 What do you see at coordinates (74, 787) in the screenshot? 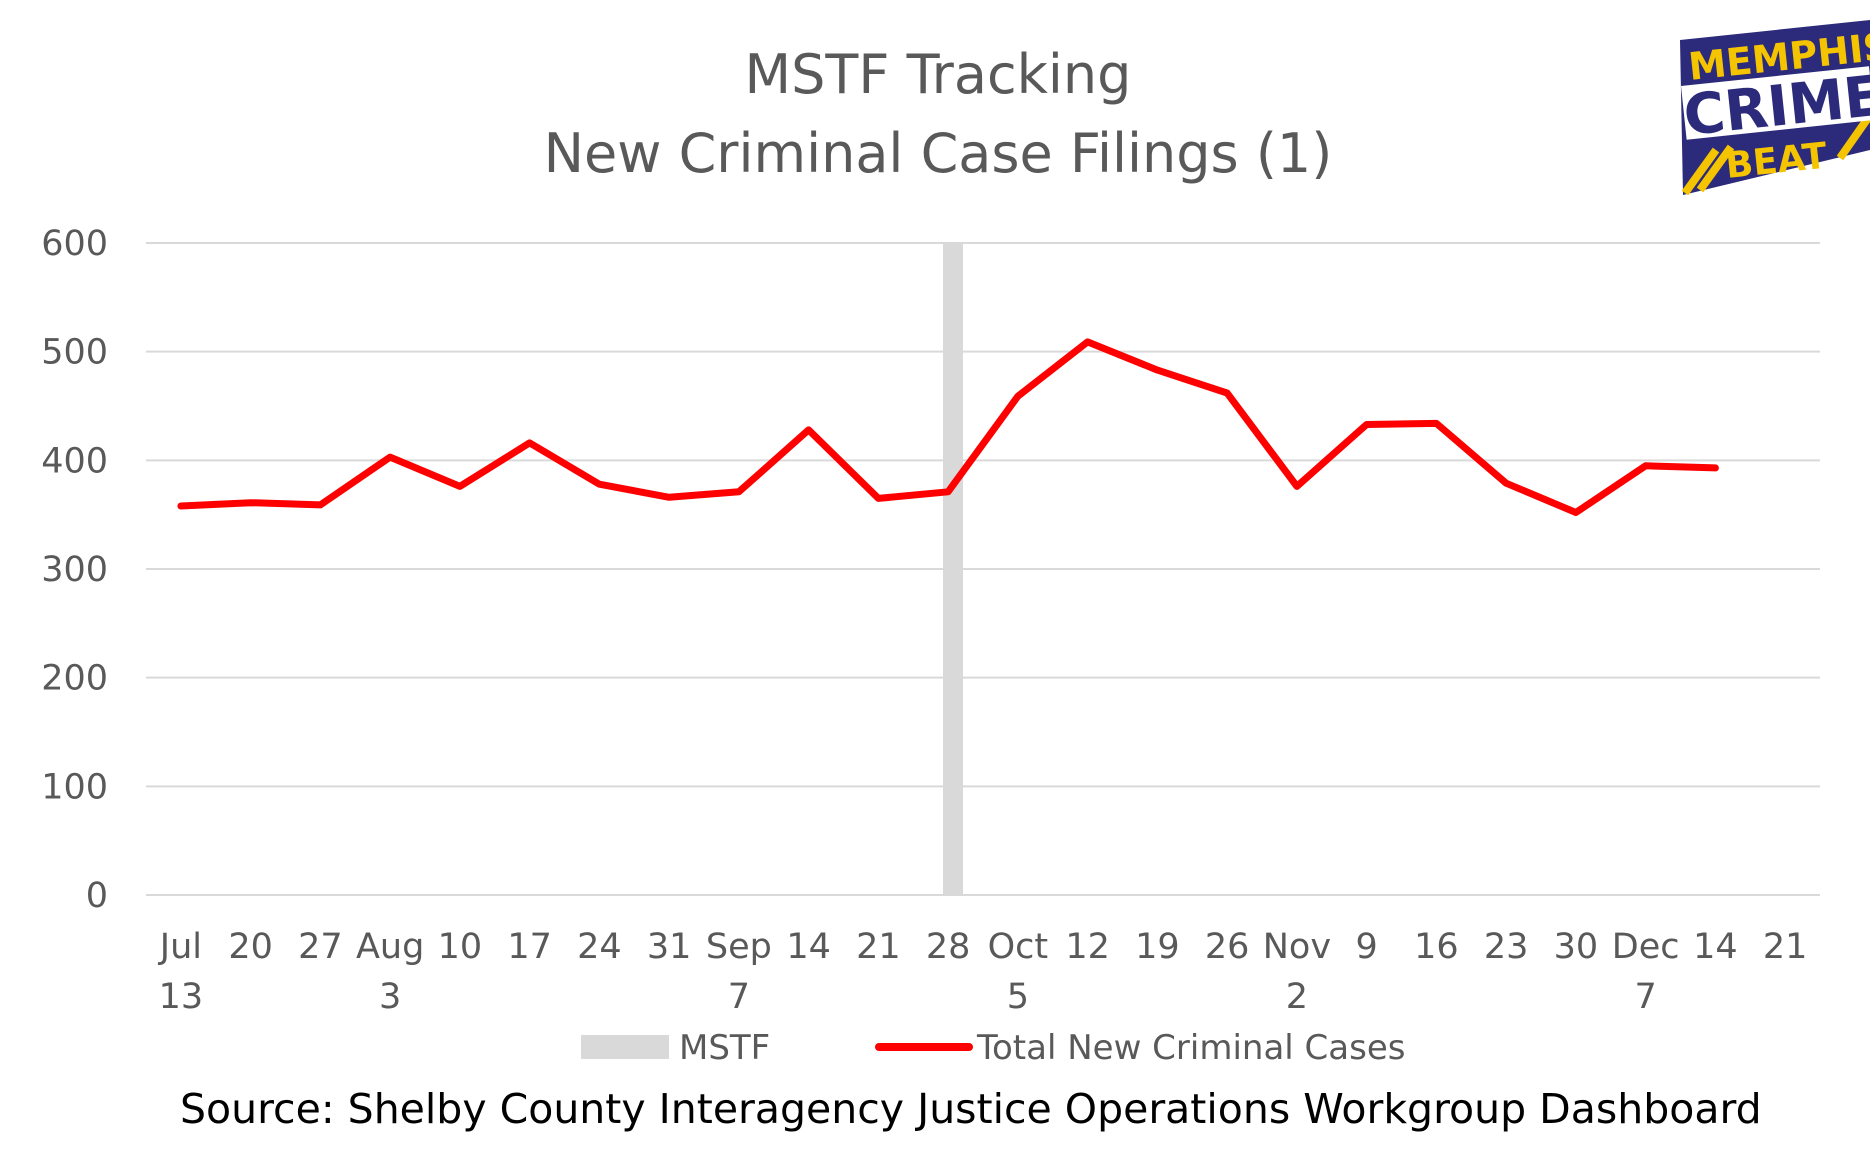
I see `y-tick-label: 100` at bounding box center [74, 787].